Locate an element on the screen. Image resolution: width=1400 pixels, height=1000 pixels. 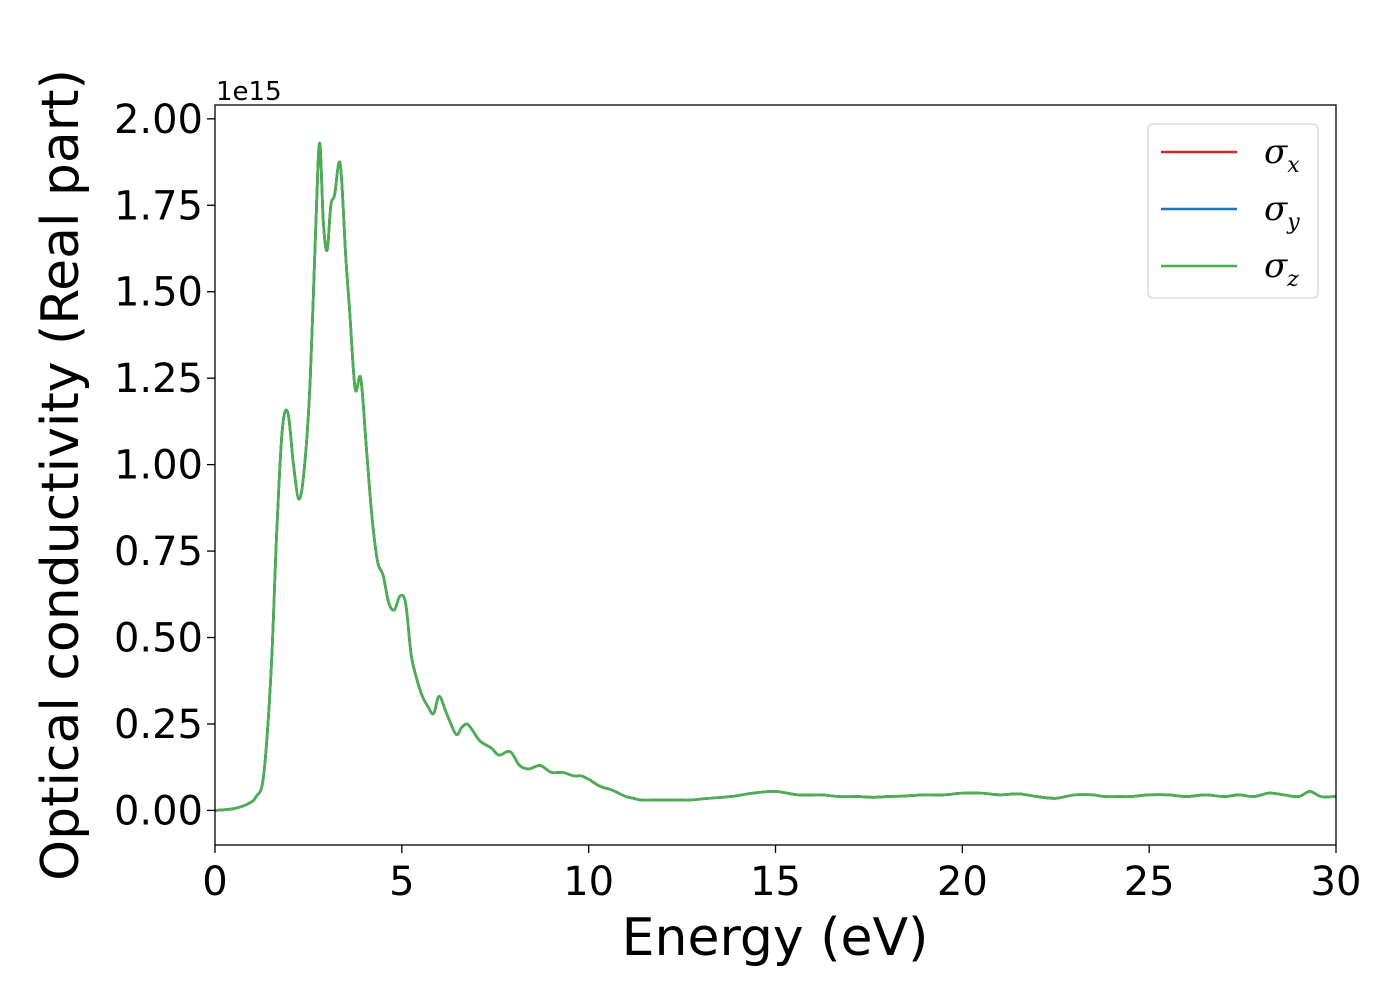
y-tick-label: 1.75 is located at coordinates (158, 206).